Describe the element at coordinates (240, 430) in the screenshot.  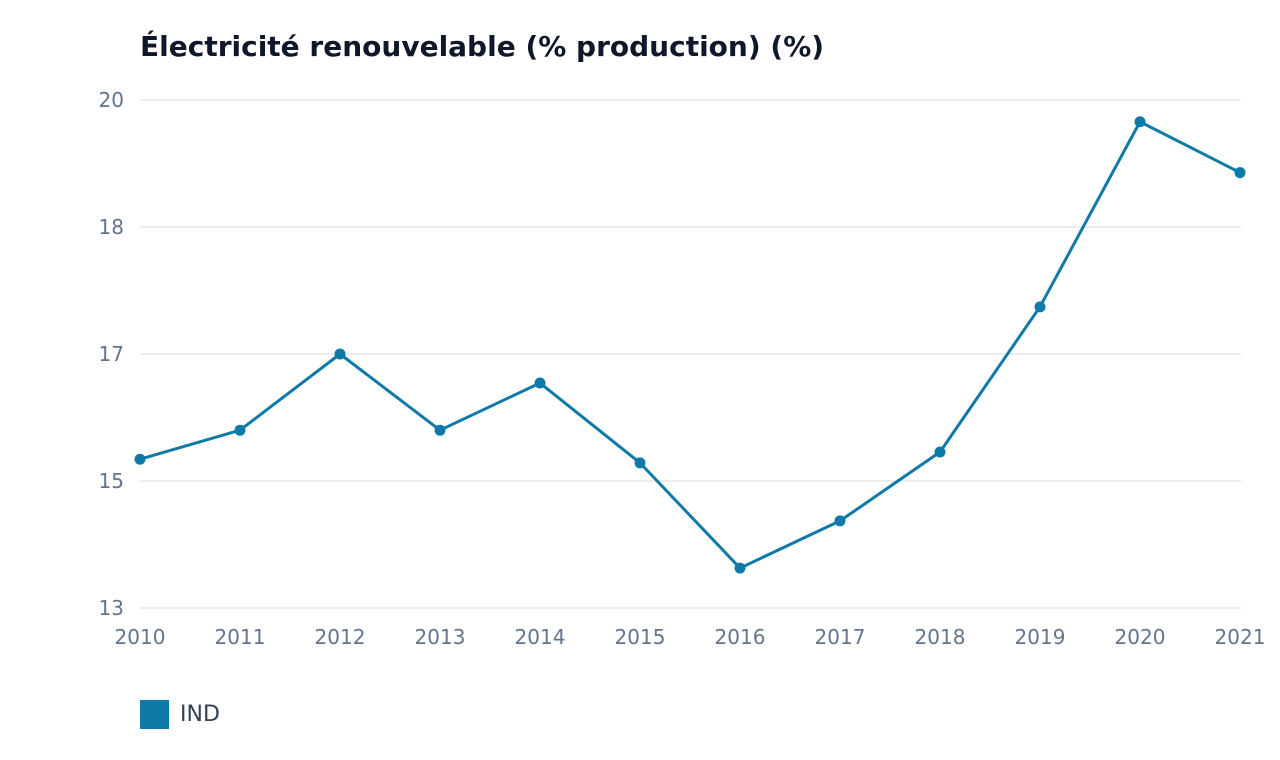
I see `data-point-2011` at that location.